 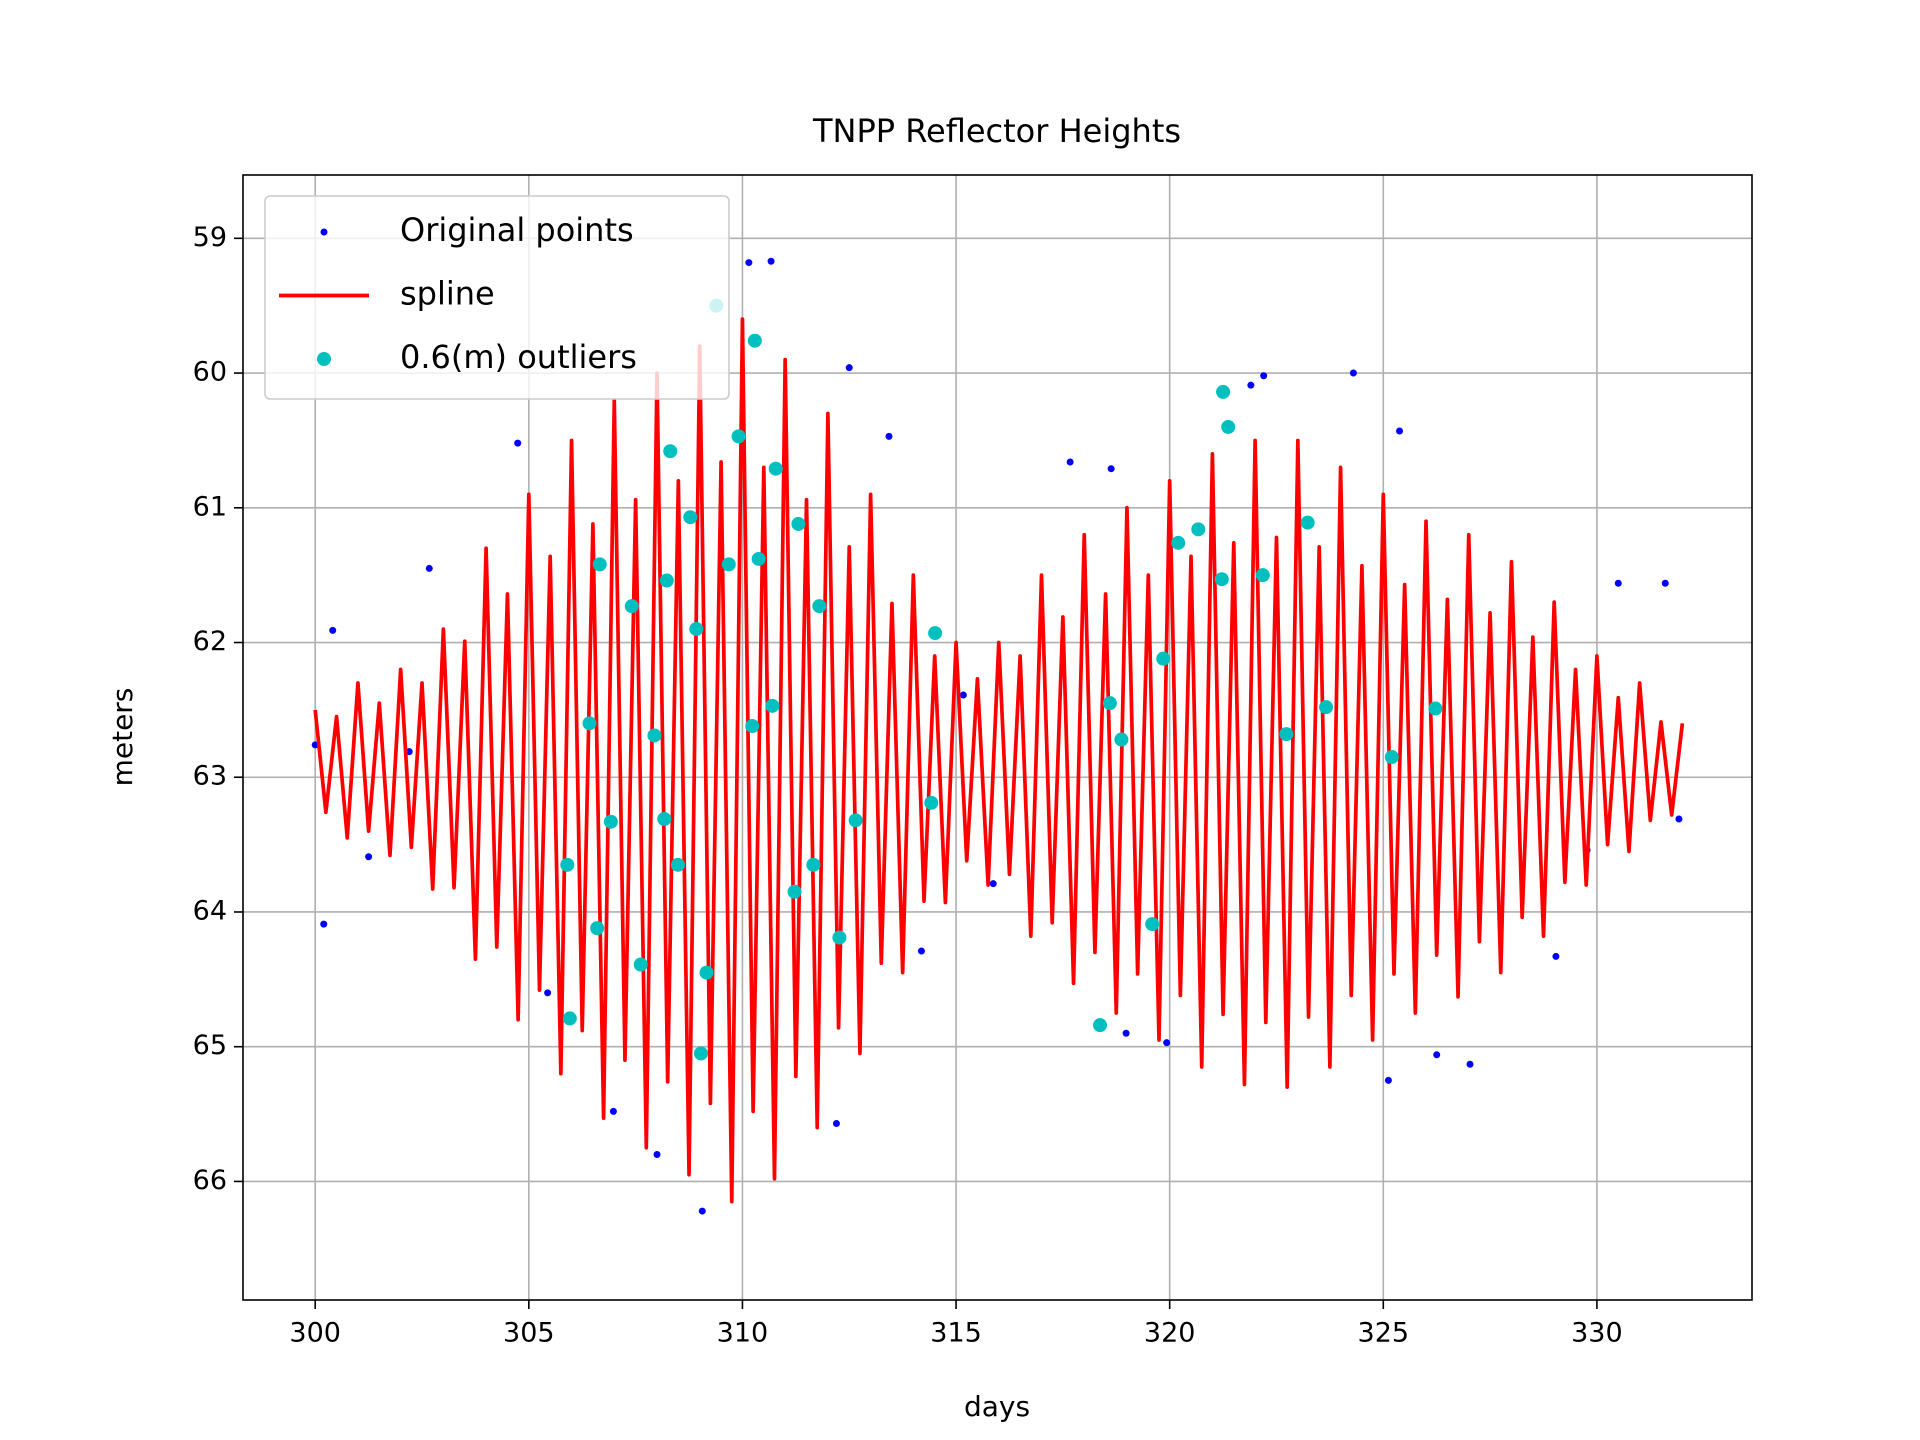 What do you see at coordinates (529, 1333) in the screenshot?
I see `x-tick-label: 305` at bounding box center [529, 1333].